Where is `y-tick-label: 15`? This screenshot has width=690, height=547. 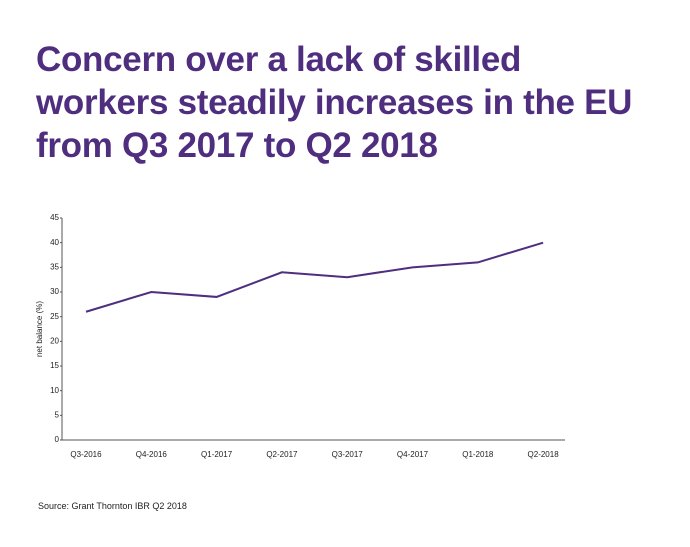
y-tick-label: 15 is located at coordinates (54, 365).